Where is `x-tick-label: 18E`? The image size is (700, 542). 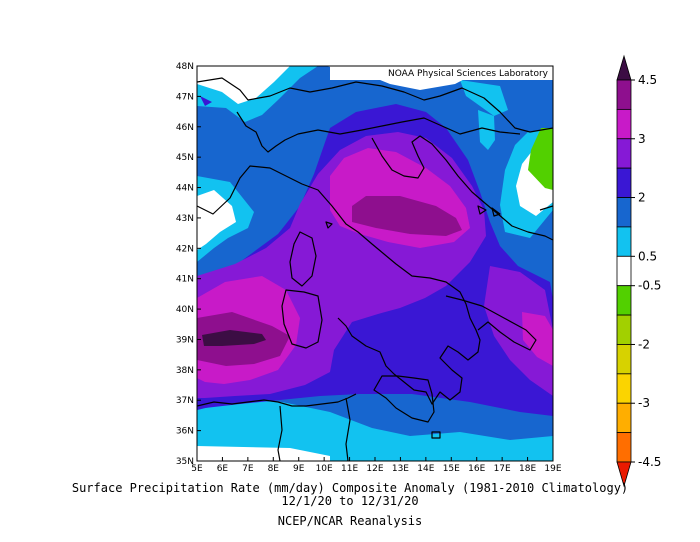
x-tick-label: 18E is located at coordinates (527, 469).